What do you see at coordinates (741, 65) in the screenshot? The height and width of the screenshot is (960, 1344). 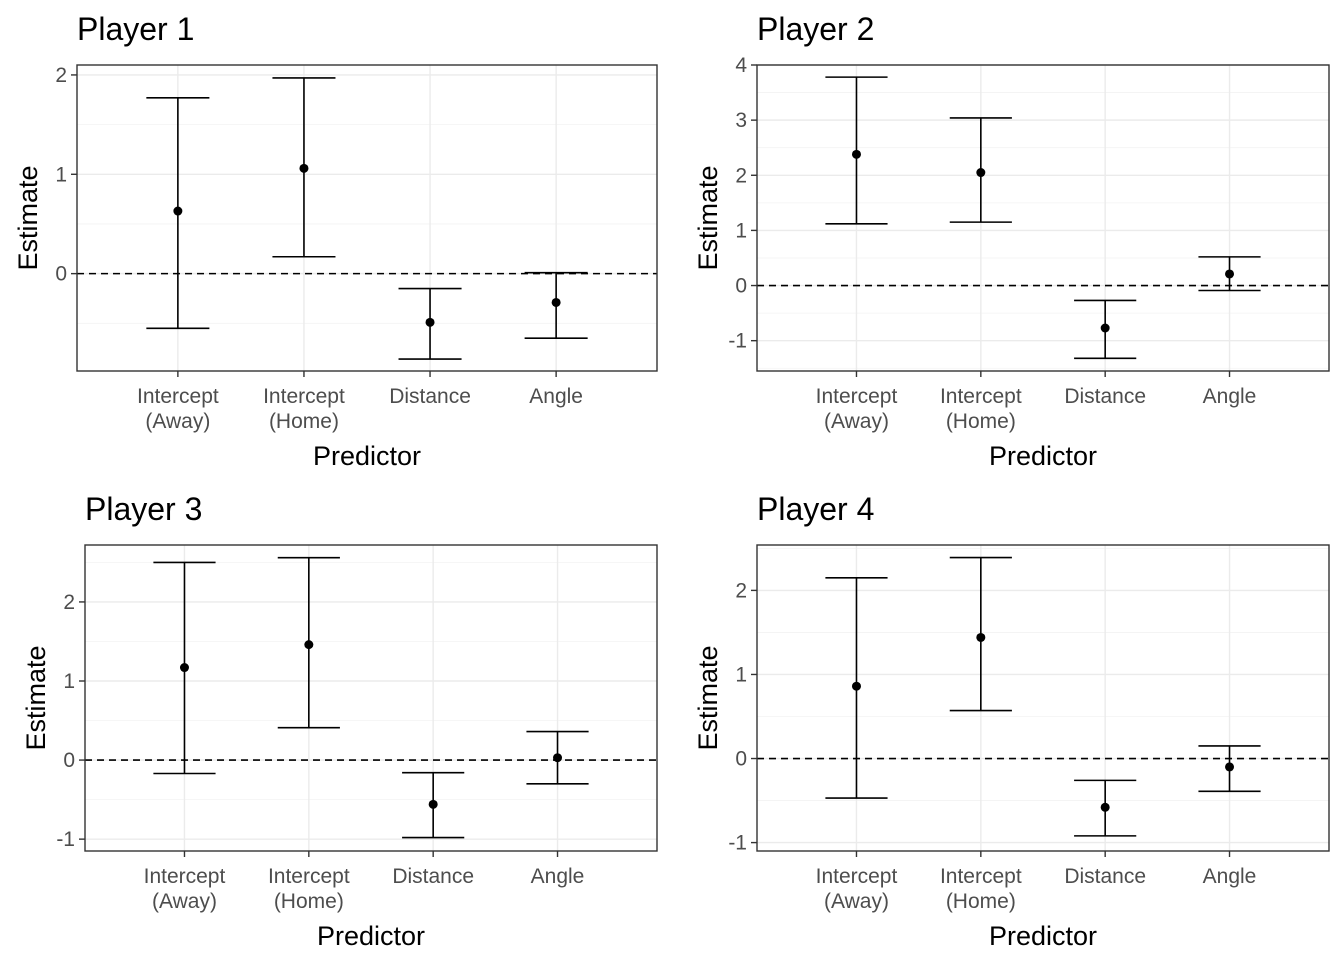 I see `y-tick-label: 4` at bounding box center [741, 65].